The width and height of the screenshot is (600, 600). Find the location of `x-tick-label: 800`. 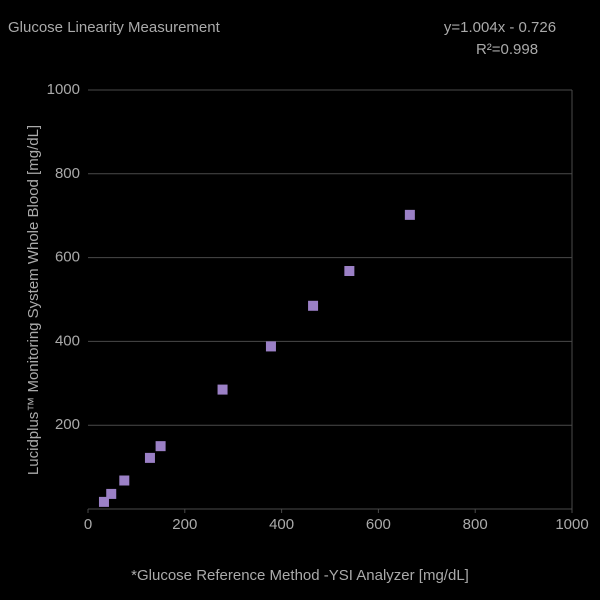

x-tick-label: 800 is located at coordinates (475, 524).